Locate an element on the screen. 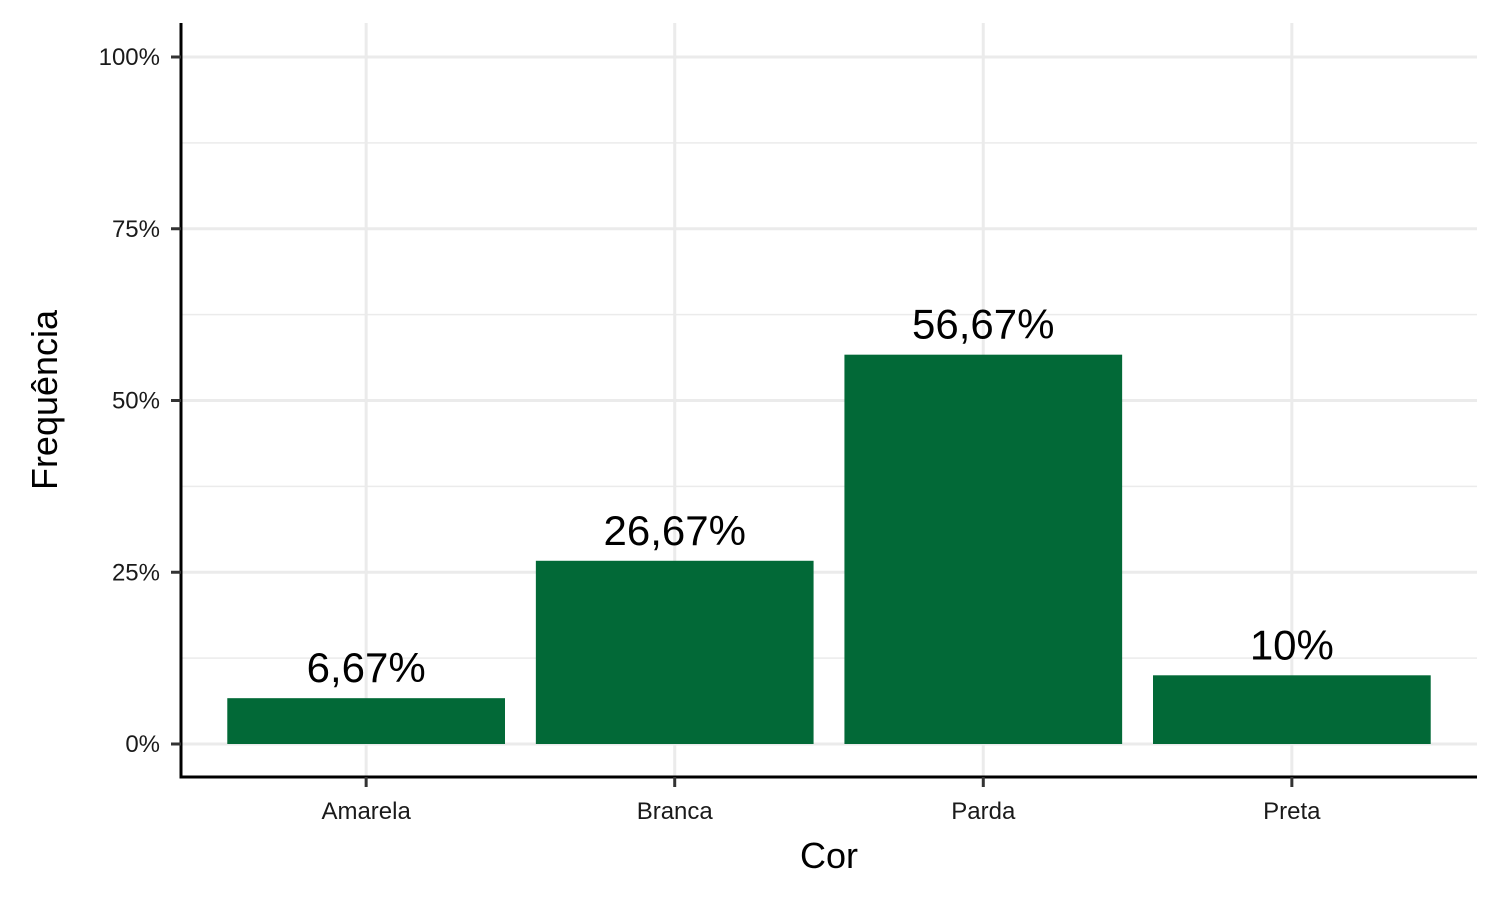  y-tick-label: 0% is located at coordinates (142, 744).